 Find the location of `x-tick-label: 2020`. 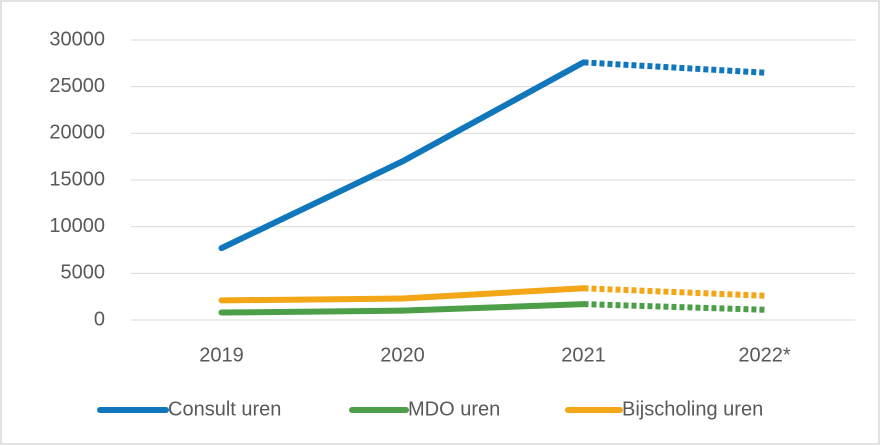

x-tick-label: 2020 is located at coordinates (402, 355).